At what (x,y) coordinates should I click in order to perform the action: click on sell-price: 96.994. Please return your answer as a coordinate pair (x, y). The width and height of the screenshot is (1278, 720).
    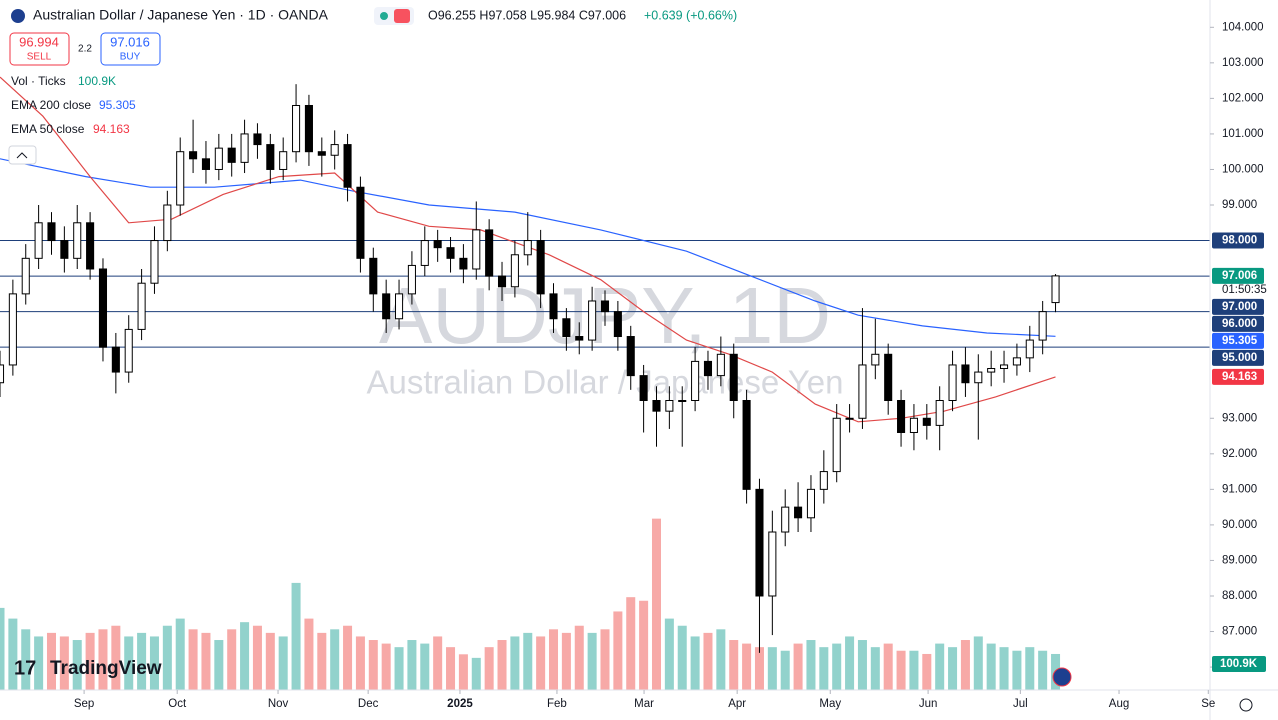
    Looking at the image, I should click on (39, 41).